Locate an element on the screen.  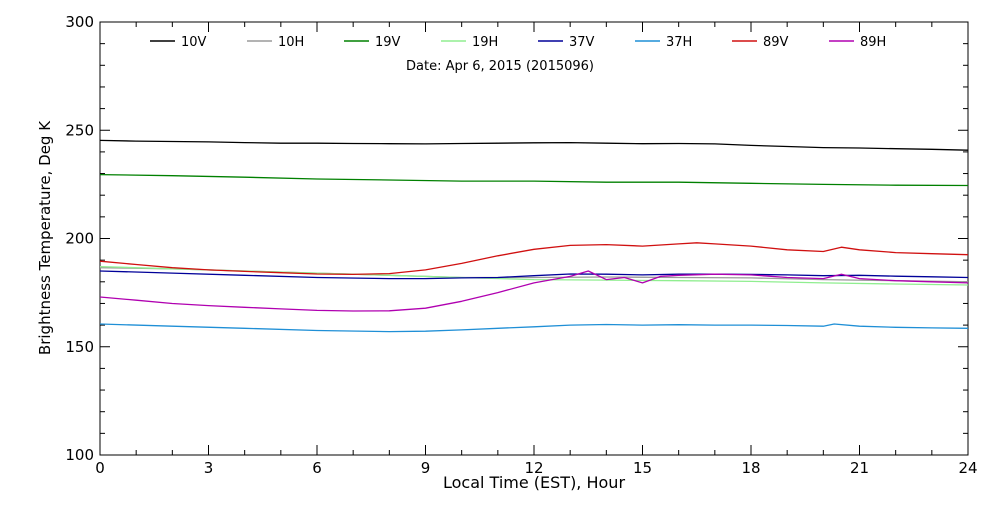
x-tick-label: 12 is located at coordinates (533, 468).